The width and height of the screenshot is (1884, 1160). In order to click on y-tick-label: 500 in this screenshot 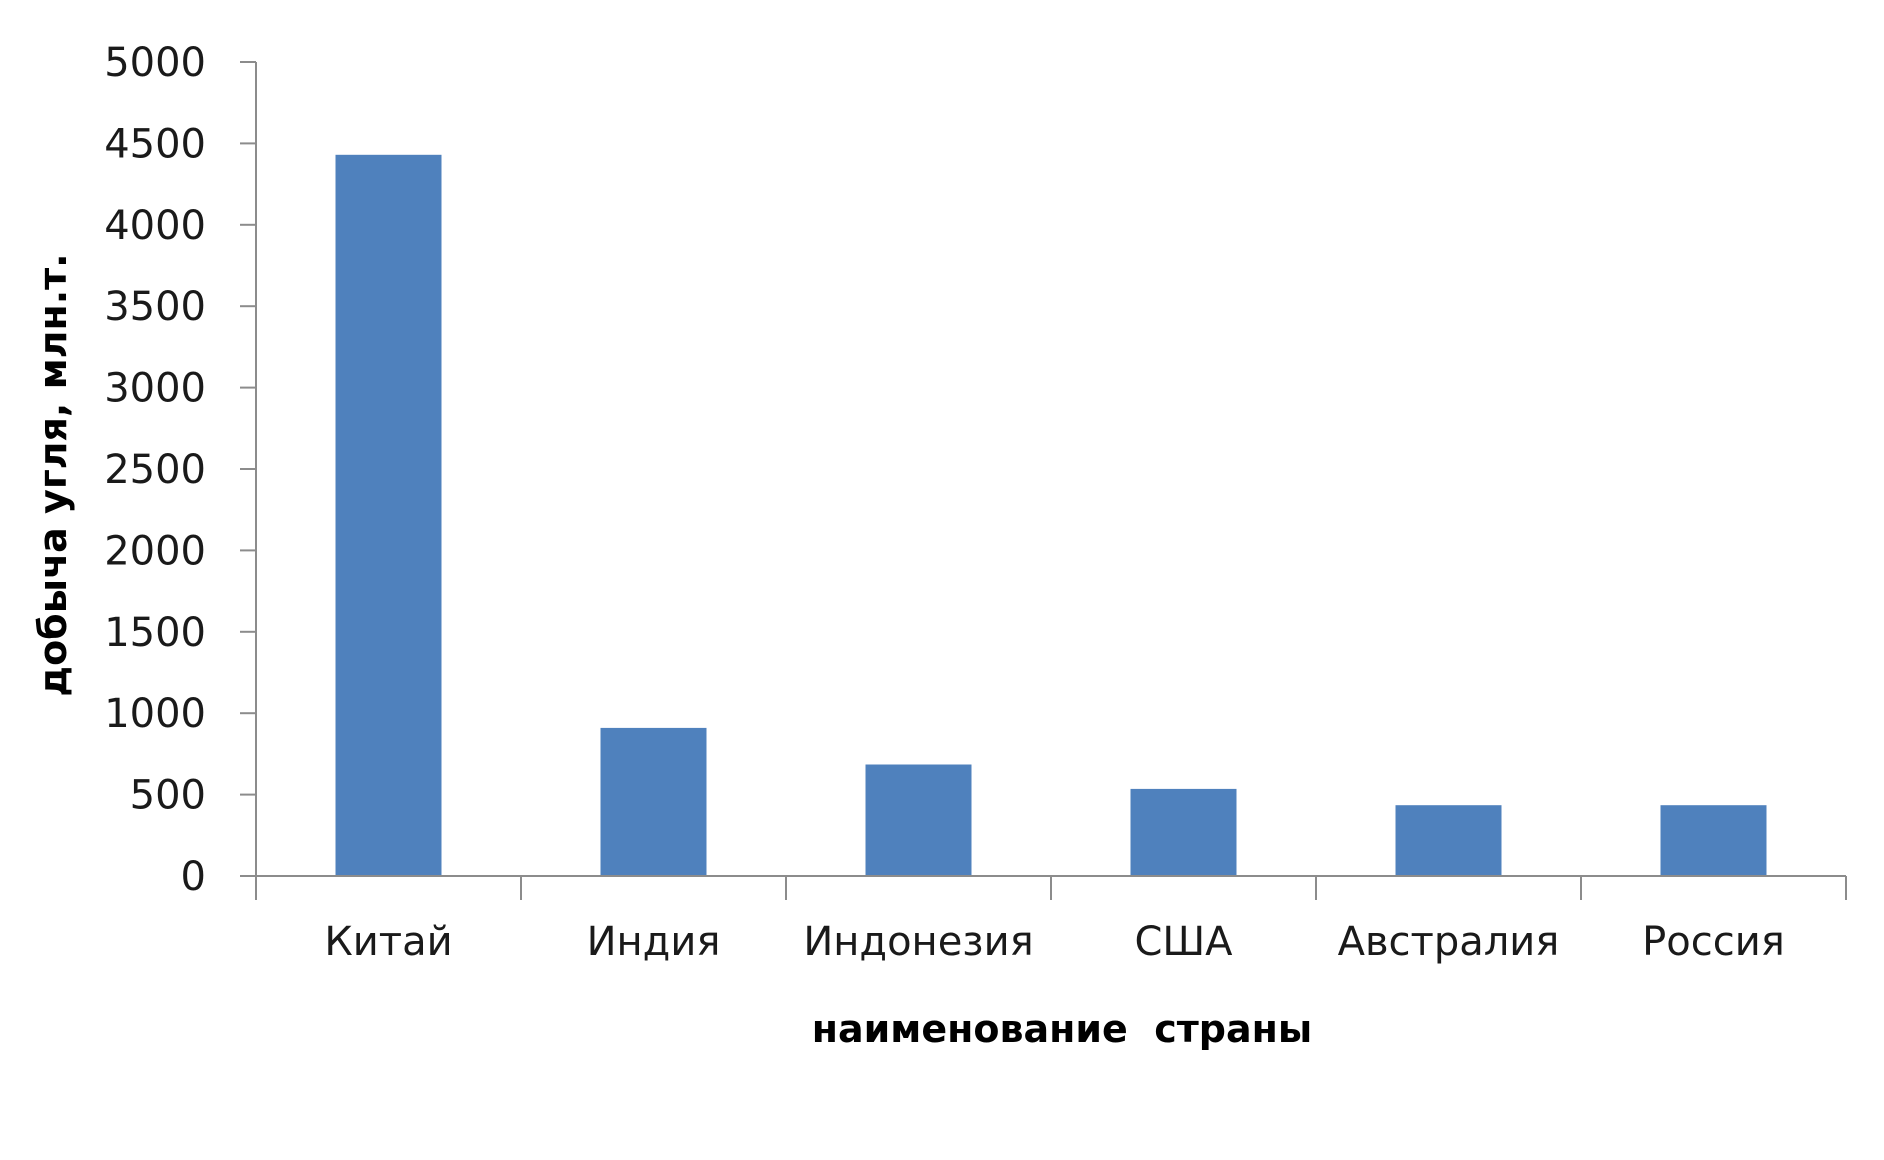, I will do `click(168, 796)`.